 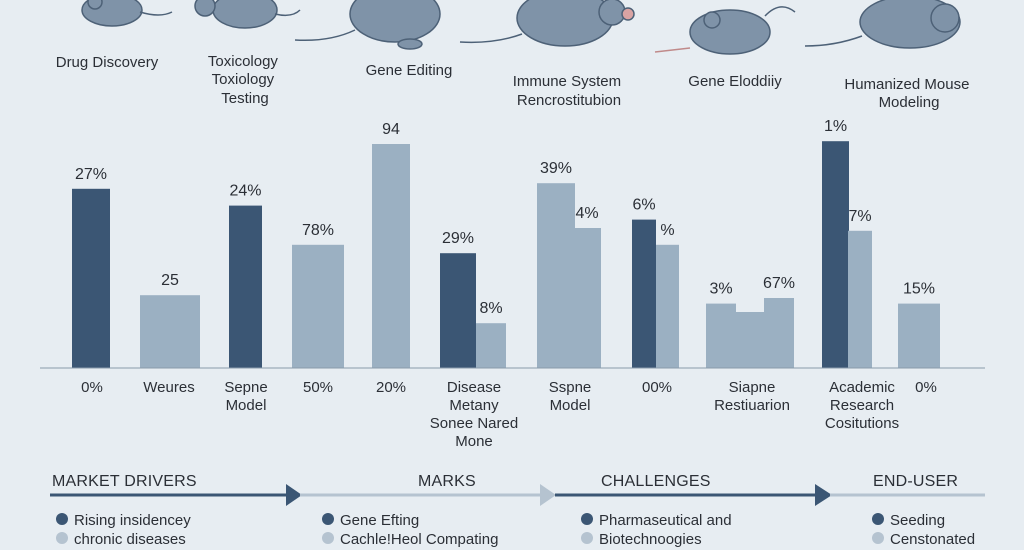 What do you see at coordinates (447, 481) in the screenshot?
I see `section-title-marks: MARKS` at bounding box center [447, 481].